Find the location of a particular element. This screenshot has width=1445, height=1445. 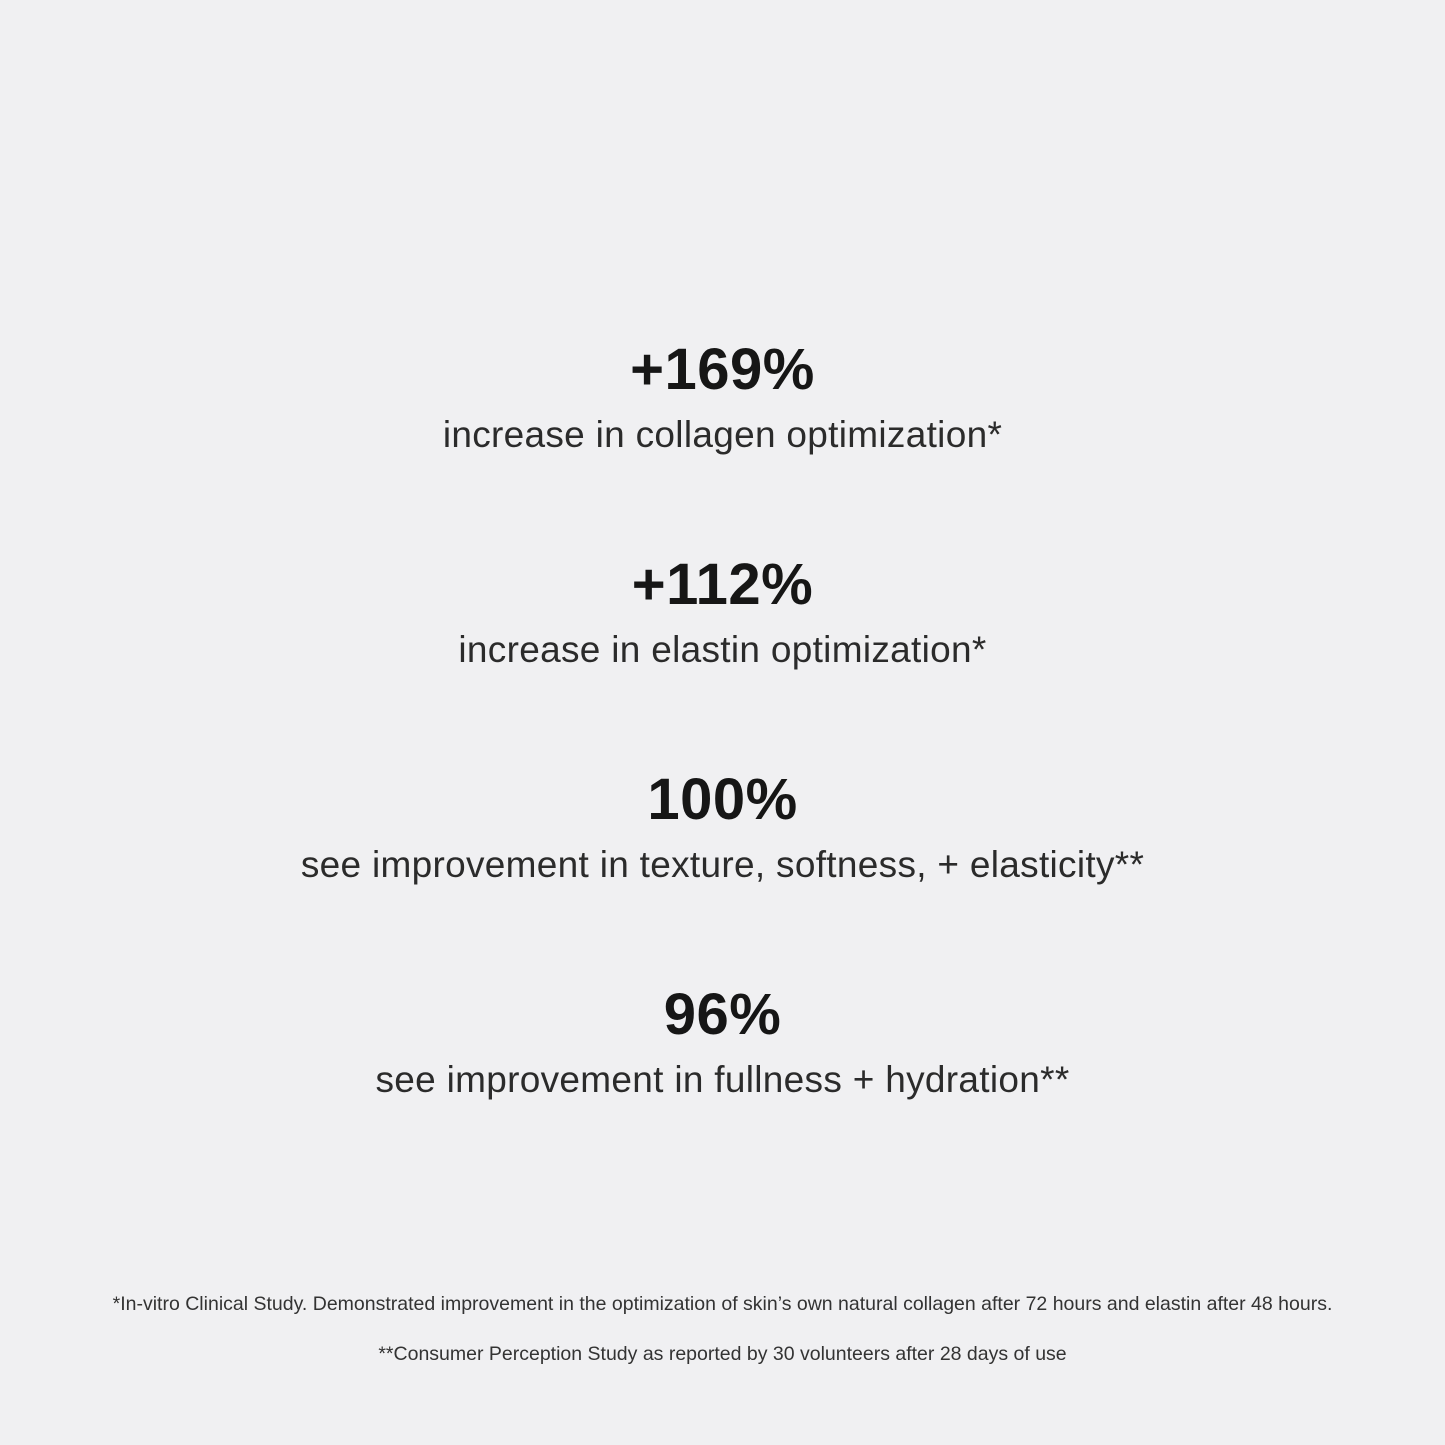

stat-collagen: +169% increase in collagen optimization* is located at coordinates (722, 396).